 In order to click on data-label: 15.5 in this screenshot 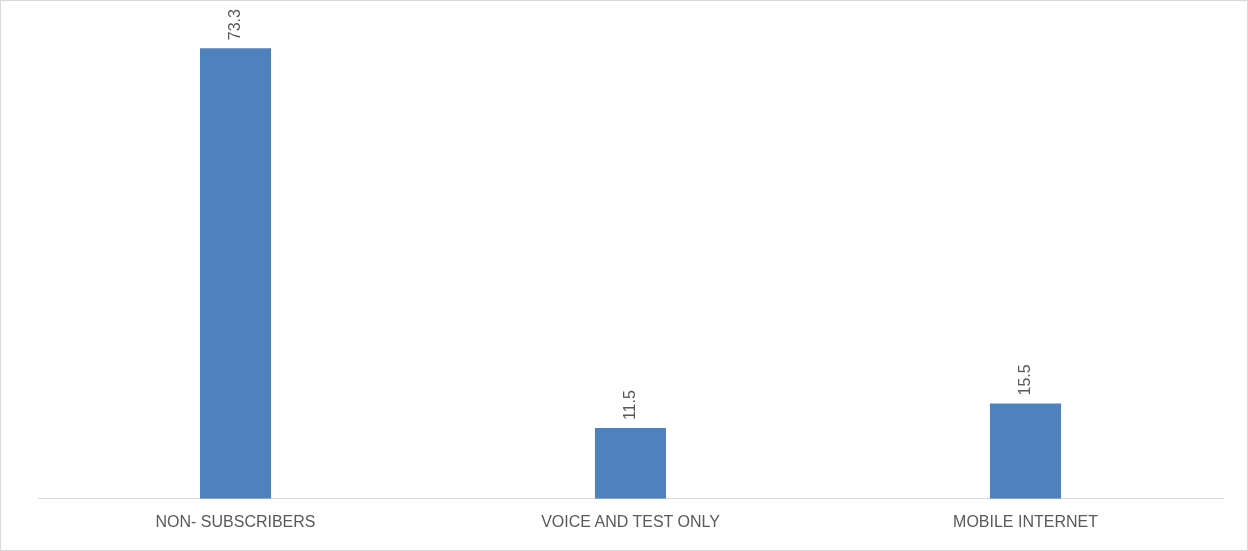, I will do `click(1024, 380)`.